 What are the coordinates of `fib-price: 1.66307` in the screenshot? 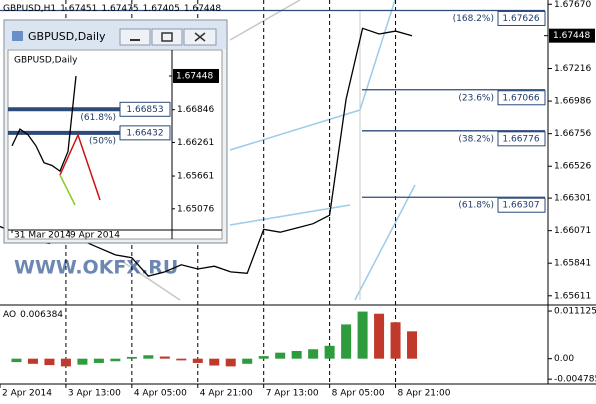 It's located at (520, 206).